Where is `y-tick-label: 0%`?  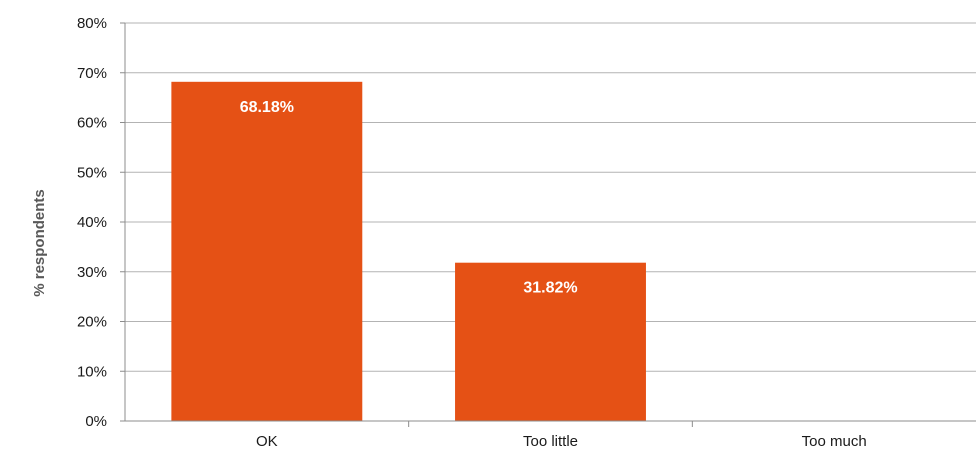
y-tick-label: 0% is located at coordinates (96, 421).